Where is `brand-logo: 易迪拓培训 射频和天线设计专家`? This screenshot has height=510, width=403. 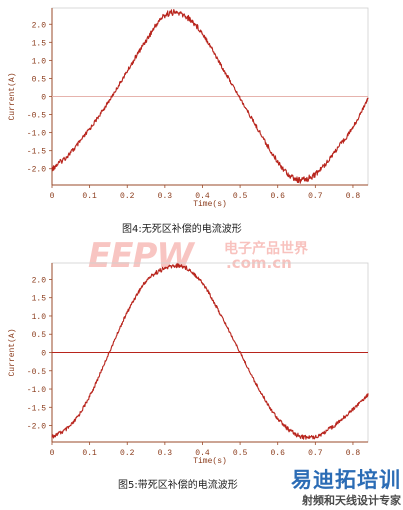 brand-logo: 易迪拓培训 射频和天线设计专家 is located at coordinates (337, 485).